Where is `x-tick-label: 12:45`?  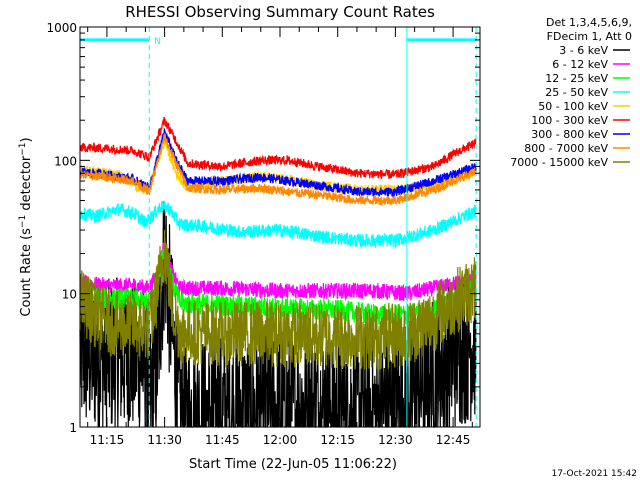
x-tick-label: 12:45 is located at coordinates (453, 440).